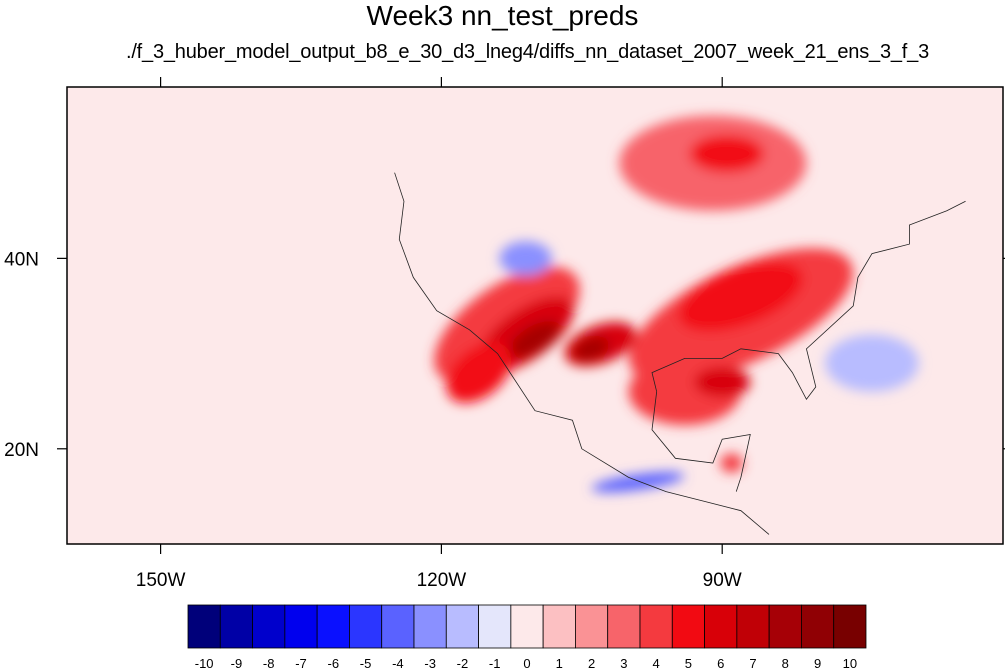  I want to click on colorbar-label: -9, so click(237, 663).